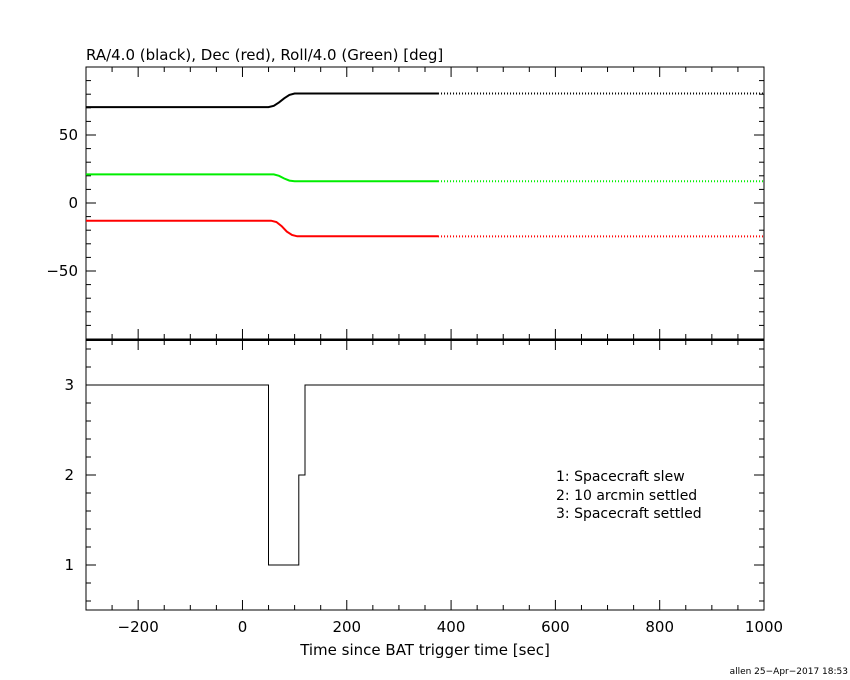 The width and height of the screenshot is (850, 680). I want to click on legend-item-3: 3: Spacecraft settled, so click(629, 514).